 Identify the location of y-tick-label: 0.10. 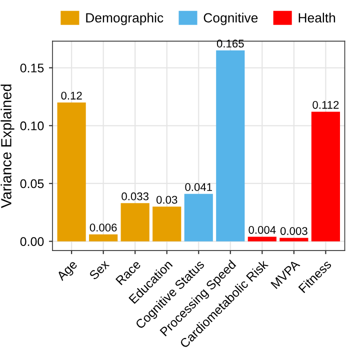
(32, 125).